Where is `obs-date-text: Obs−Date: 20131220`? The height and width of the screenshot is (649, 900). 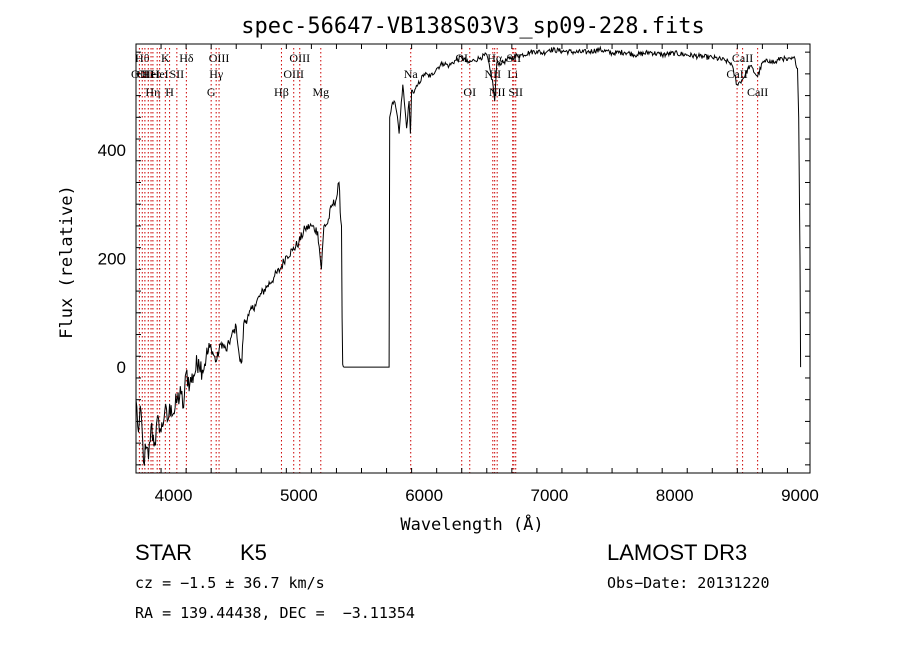
obs-date-text: Obs−Date: 20131220 is located at coordinates (688, 583).